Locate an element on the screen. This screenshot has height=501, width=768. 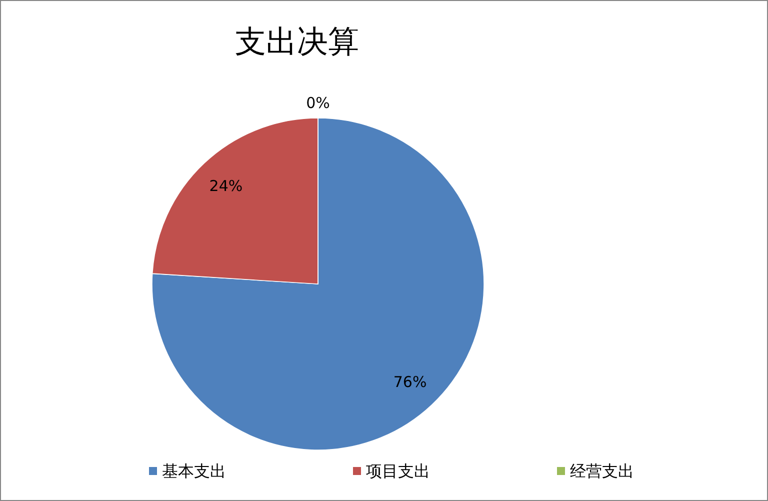
data-label: 24% is located at coordinates (226, 185).